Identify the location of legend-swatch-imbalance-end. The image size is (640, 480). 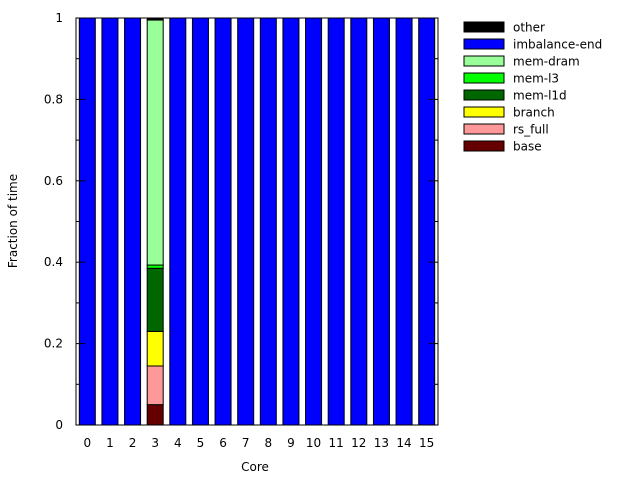
(484, 44).